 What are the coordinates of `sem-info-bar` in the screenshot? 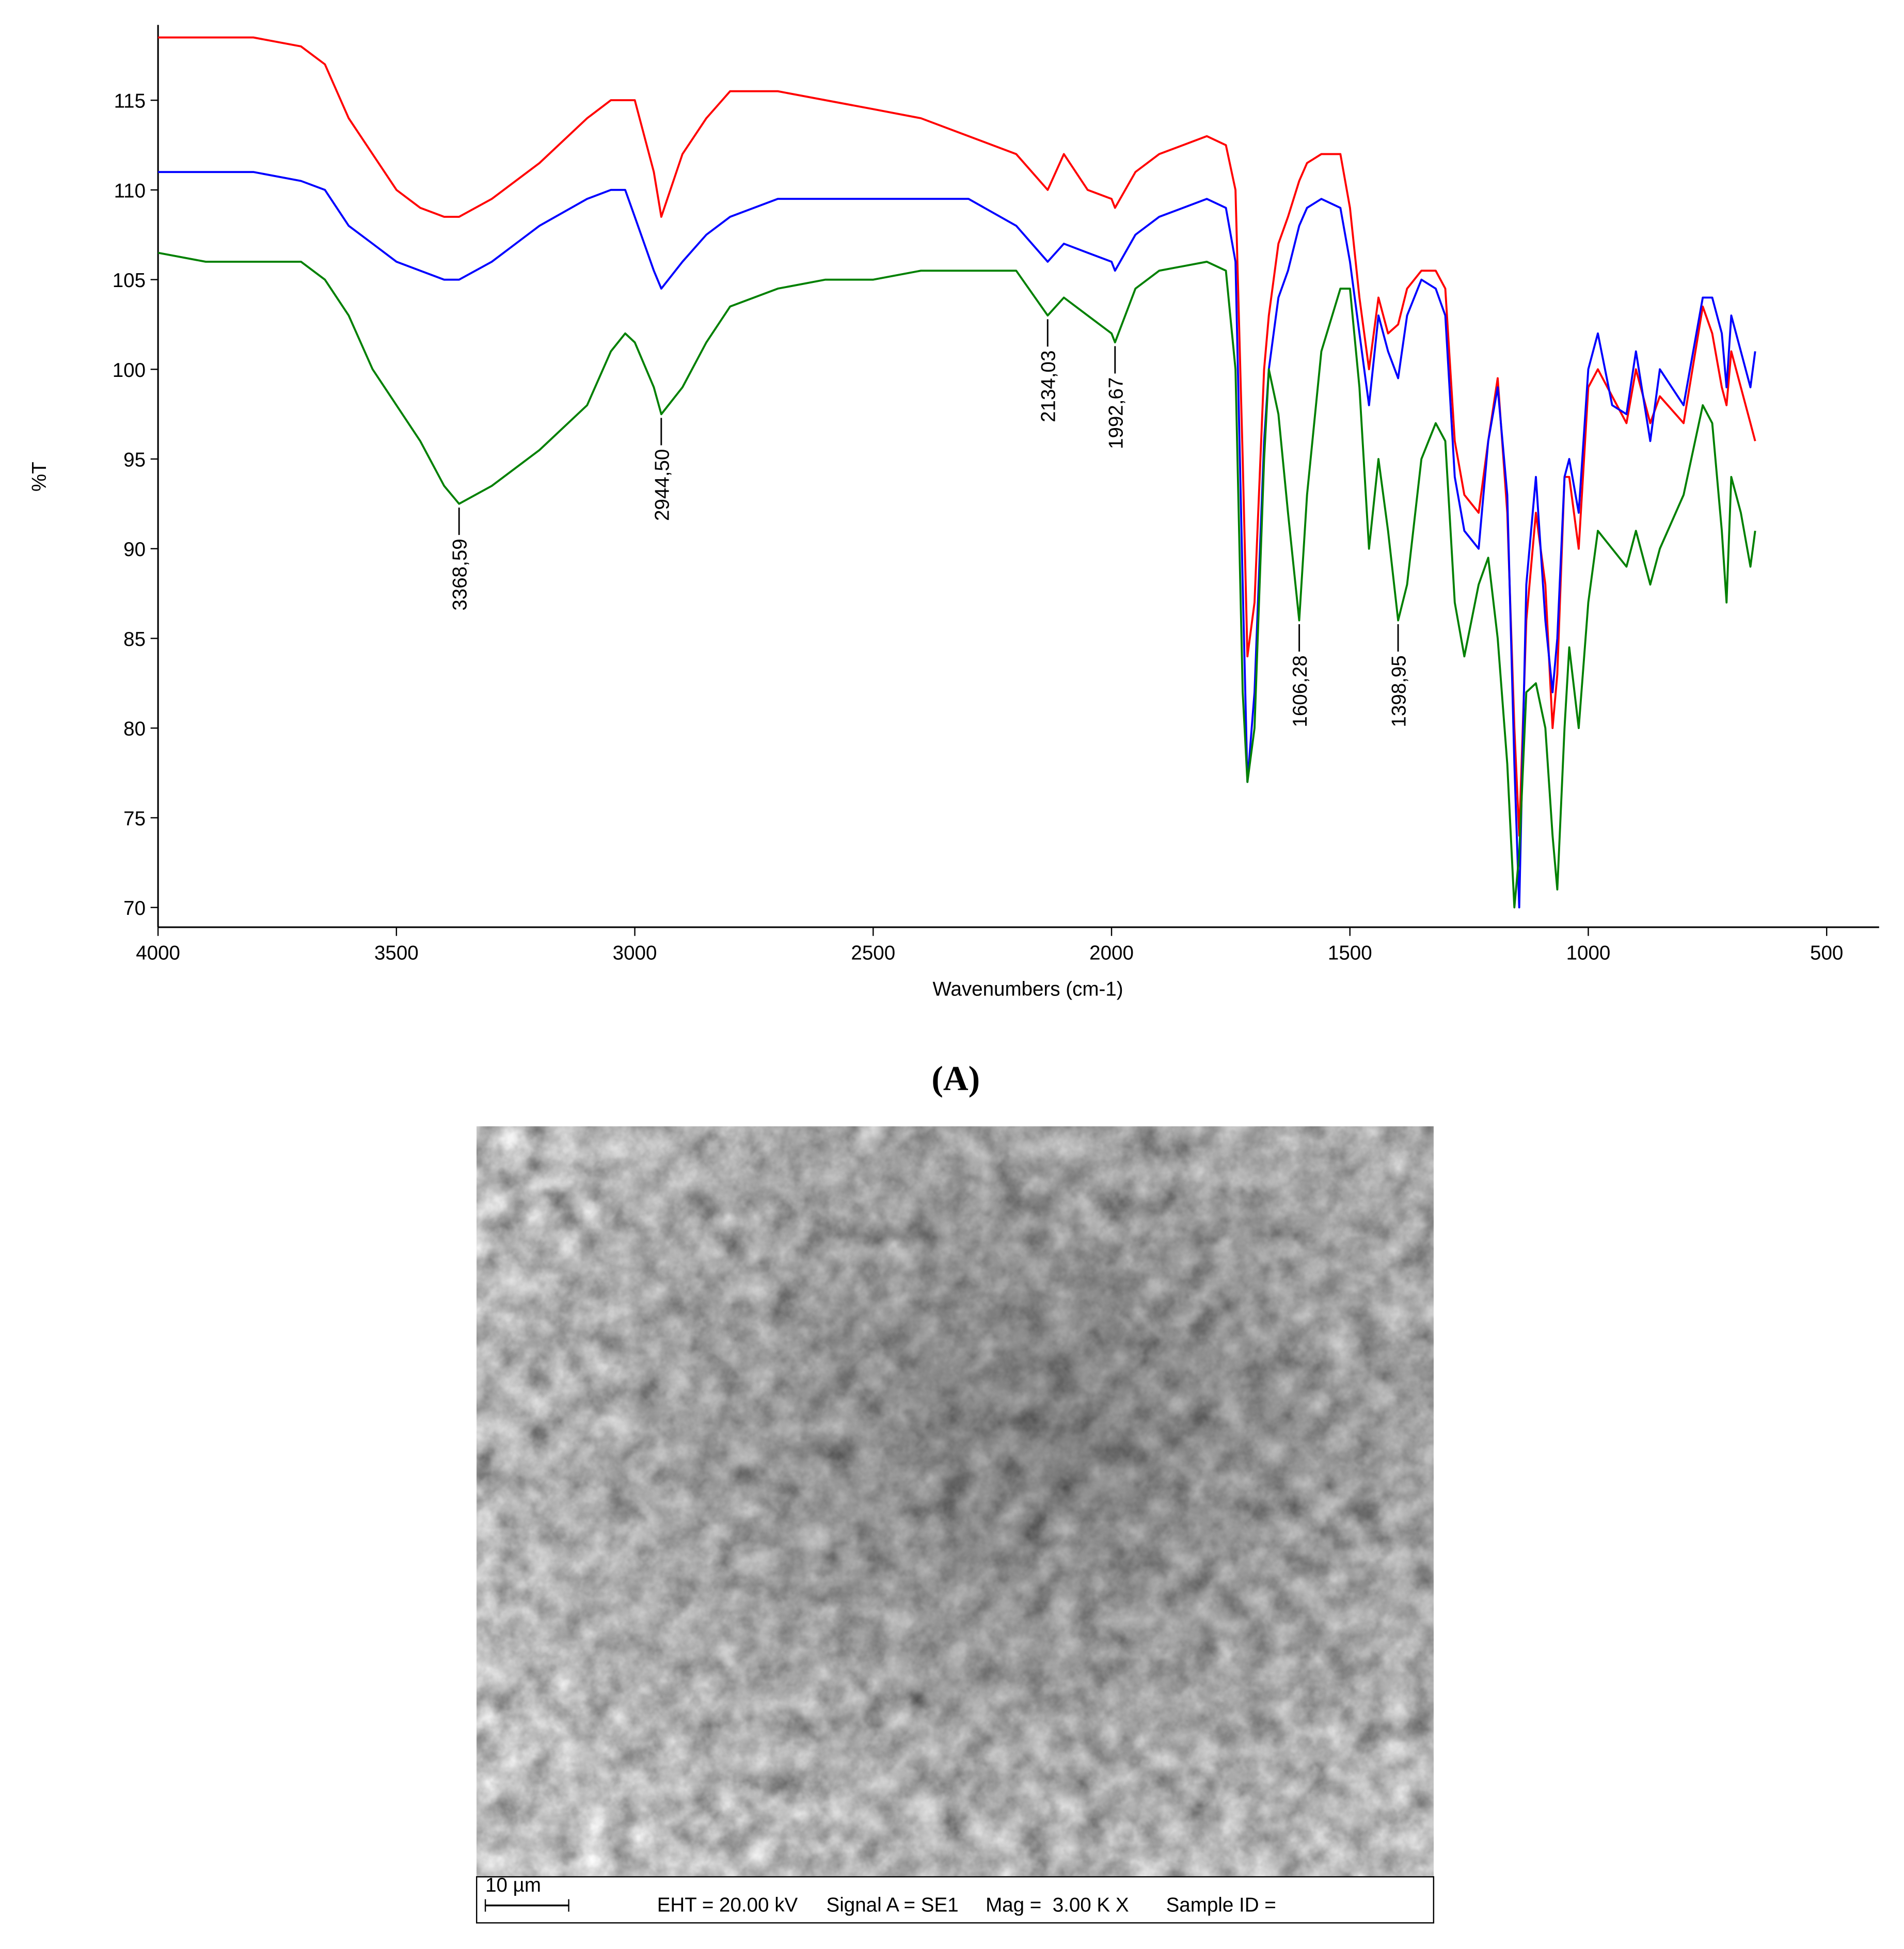 It's located at (956, 1900).